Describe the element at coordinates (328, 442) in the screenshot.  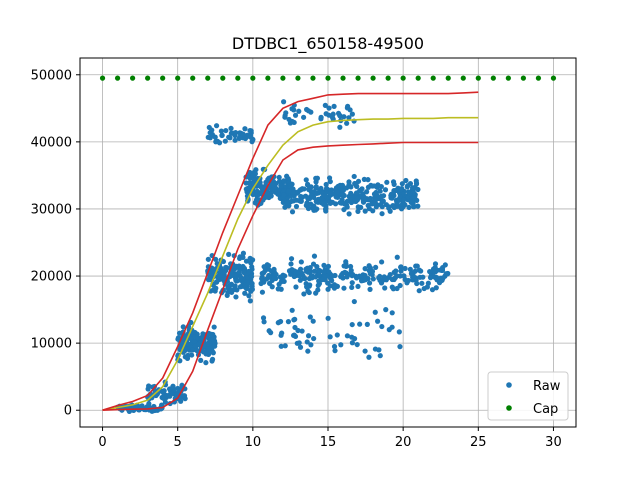
I see `x-tick-label: 15` at that location.